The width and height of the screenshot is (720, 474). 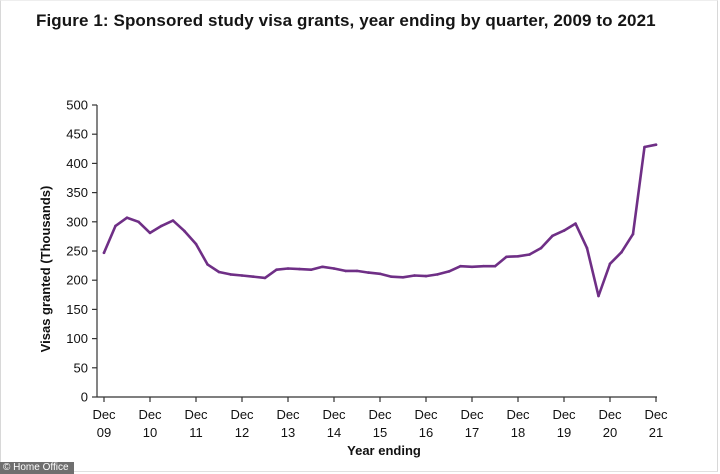 I want to click on y-axis: 0 50 100 150 200 250 300 350 400 450 500, so click(x=82, y=251).